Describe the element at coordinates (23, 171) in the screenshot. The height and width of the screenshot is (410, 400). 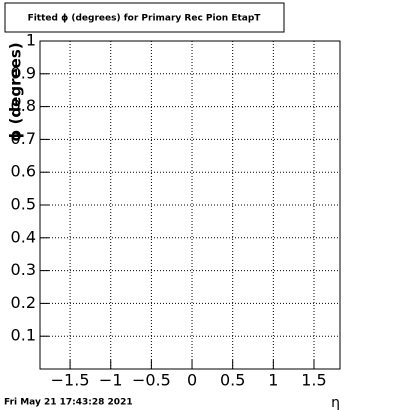
I see `y-tick-label: 0.6` at that location.